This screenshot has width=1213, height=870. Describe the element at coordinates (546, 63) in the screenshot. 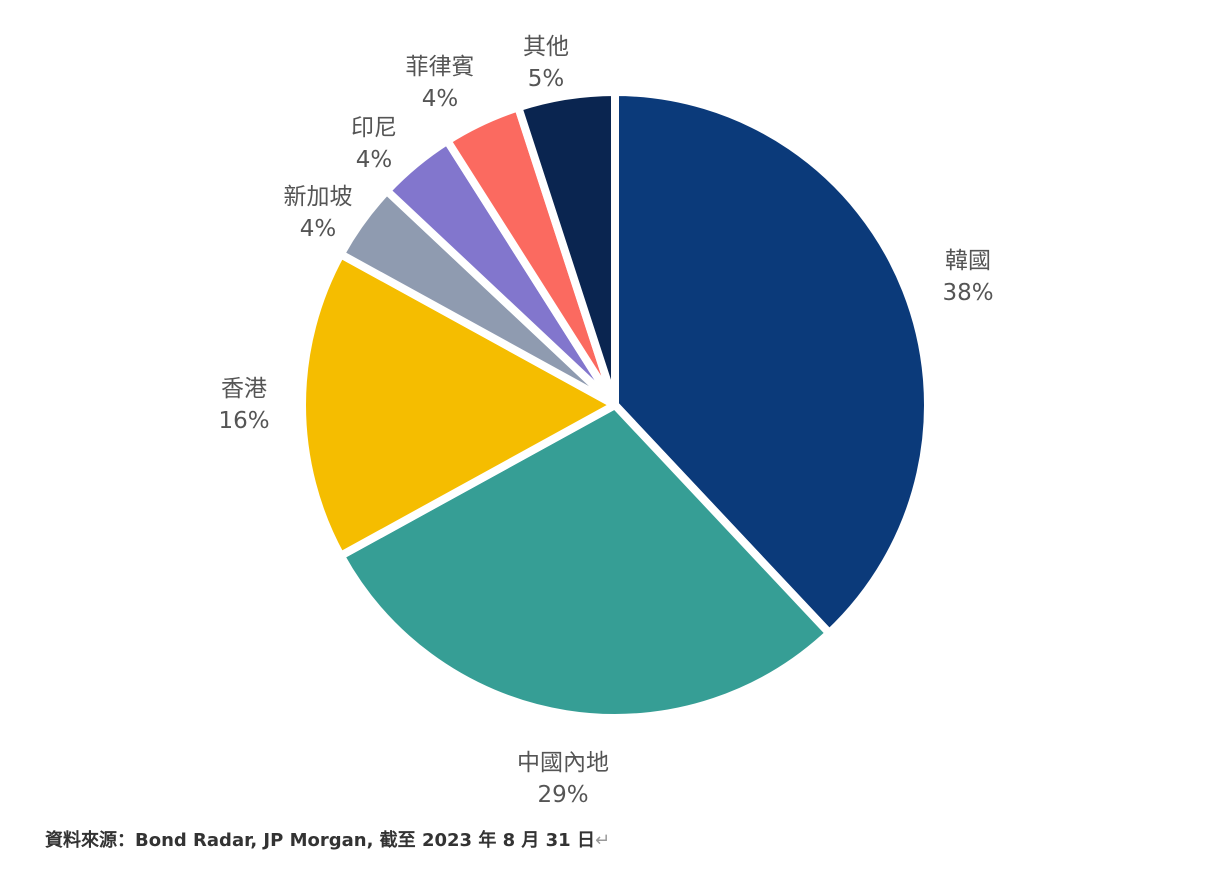

I see `slice-label-others: 其他 5%` at that location.